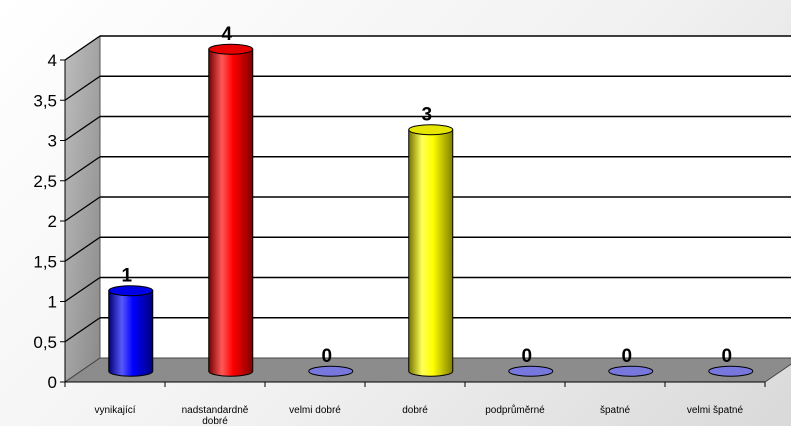  What do you see at coordinates (226, 34) in the screenshot?
I see `data-label: 4` at bounding box center [226, 34].